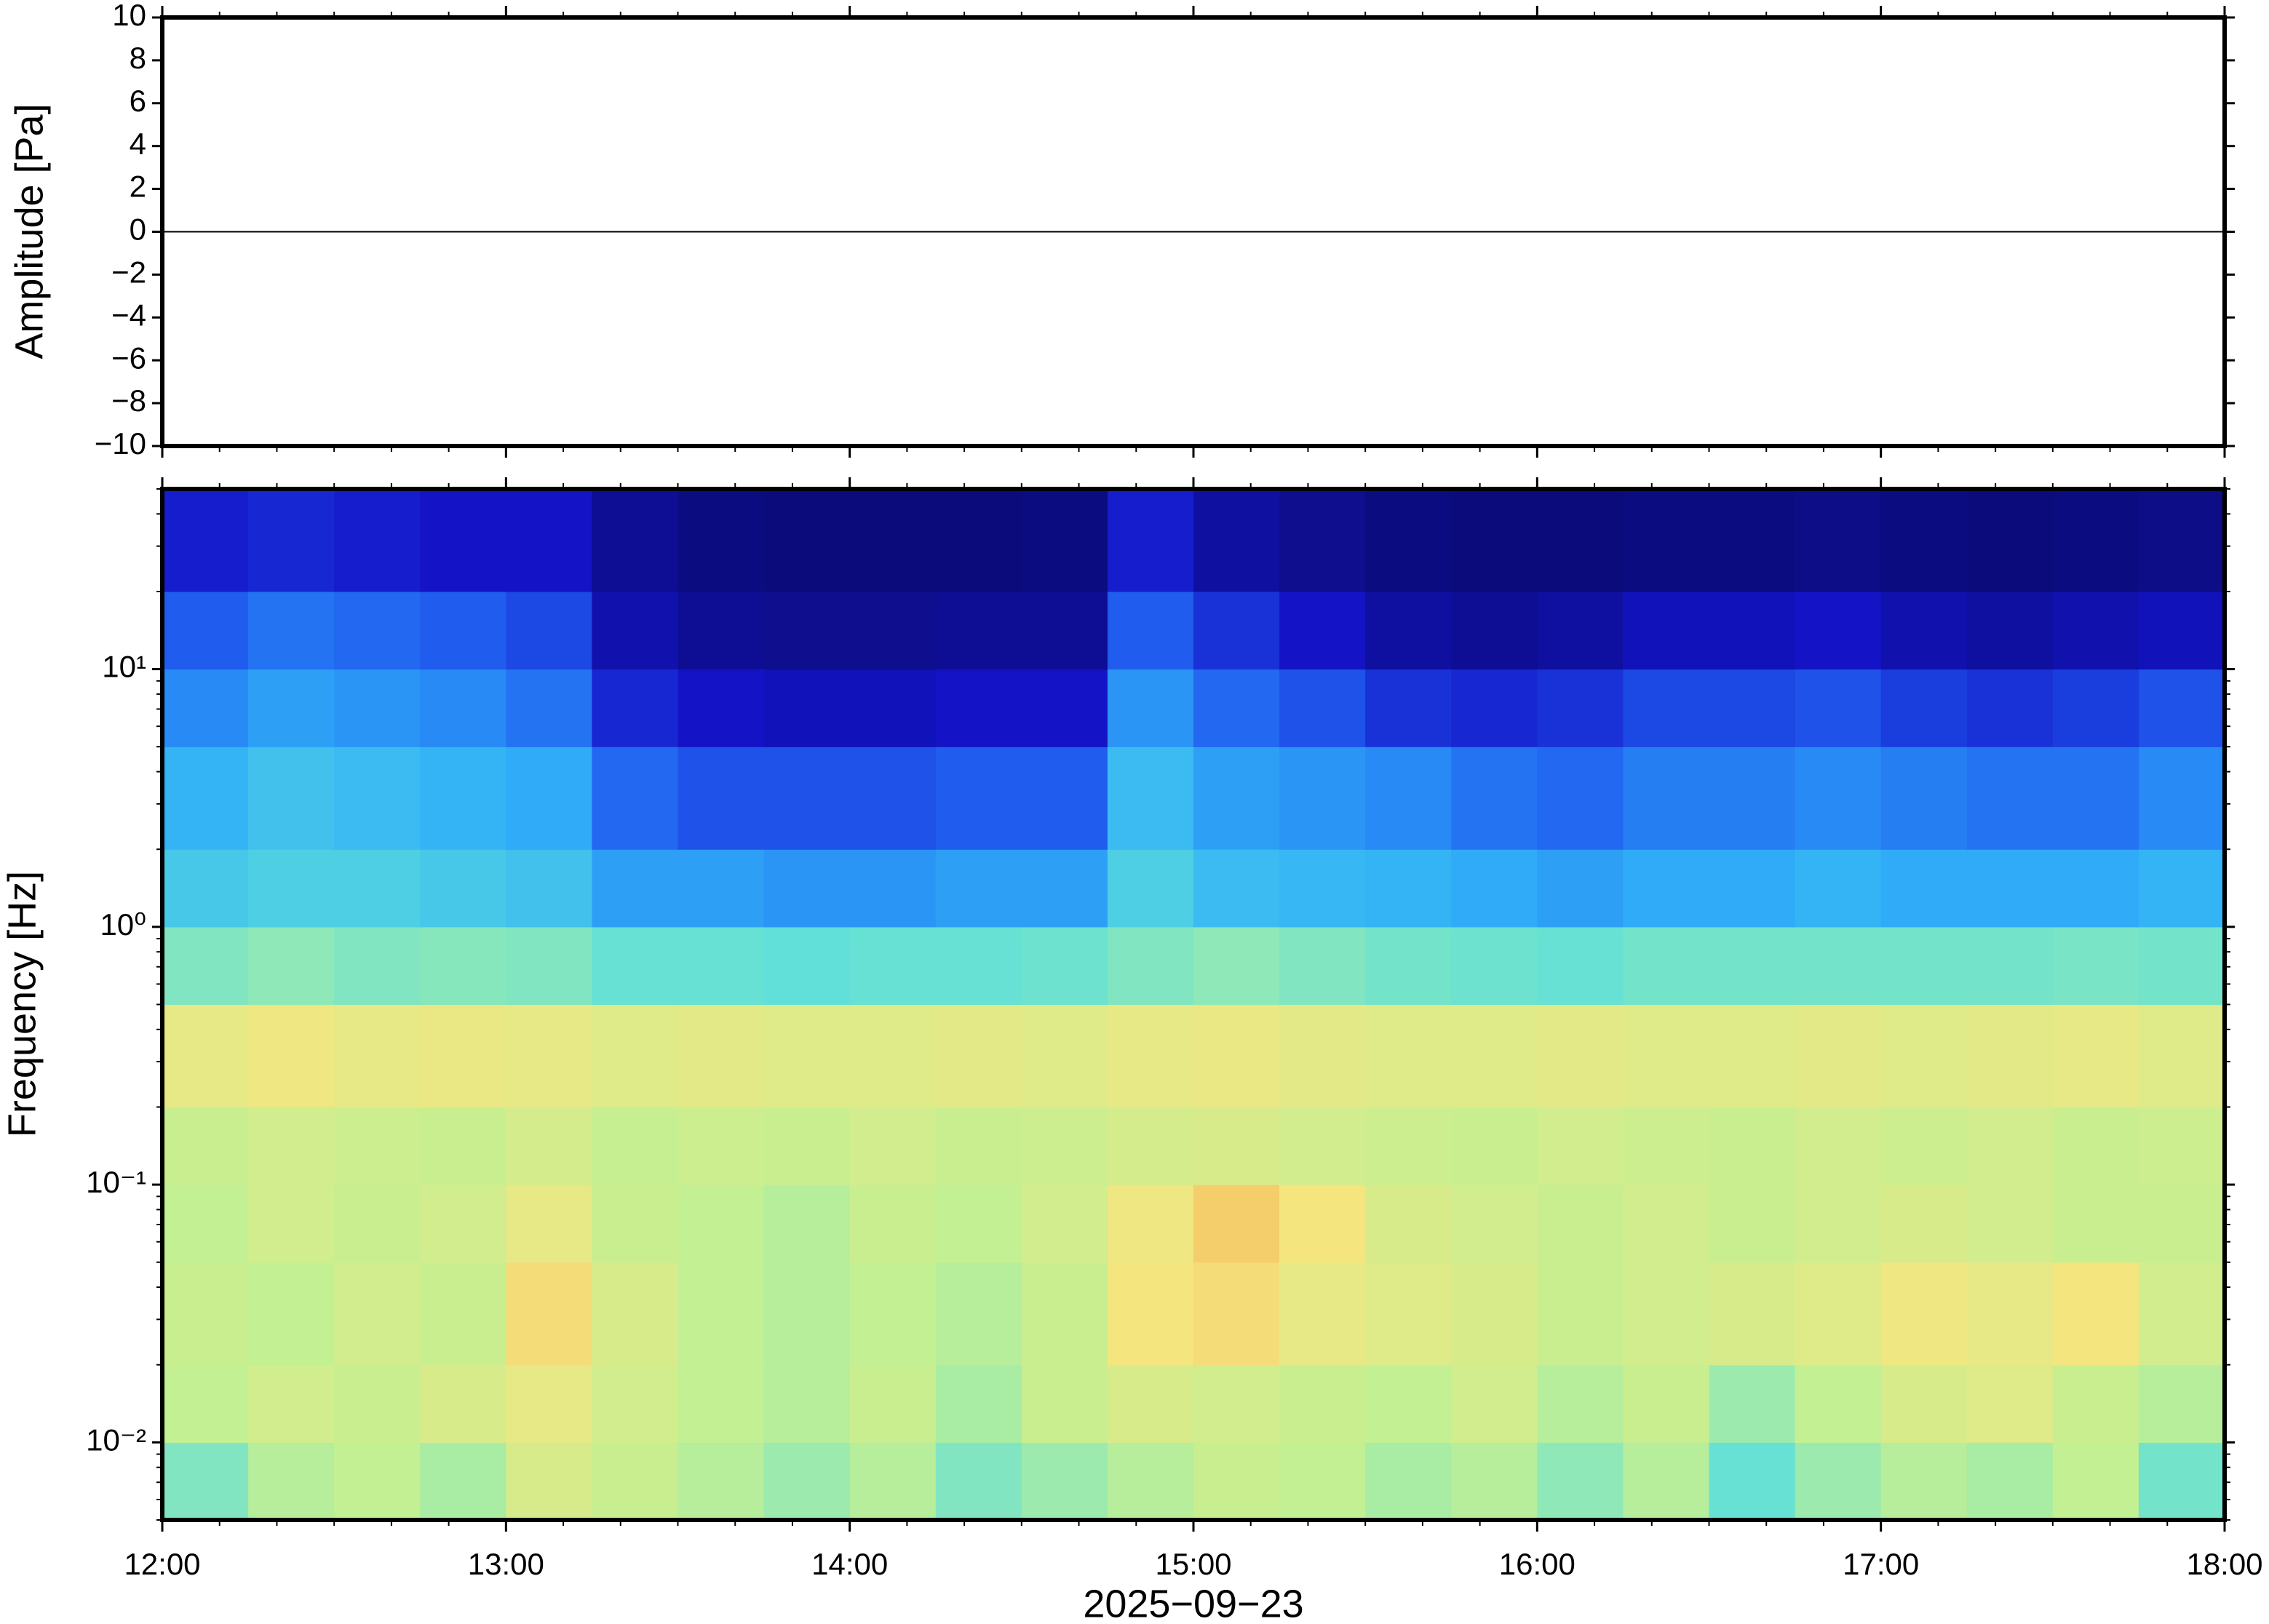 This screenshot has height=1624, width=2269. Describe the element at coordinates (1193, 1603) in the screenshot. I see `x-axis-label: 2025−09−23` at that location.